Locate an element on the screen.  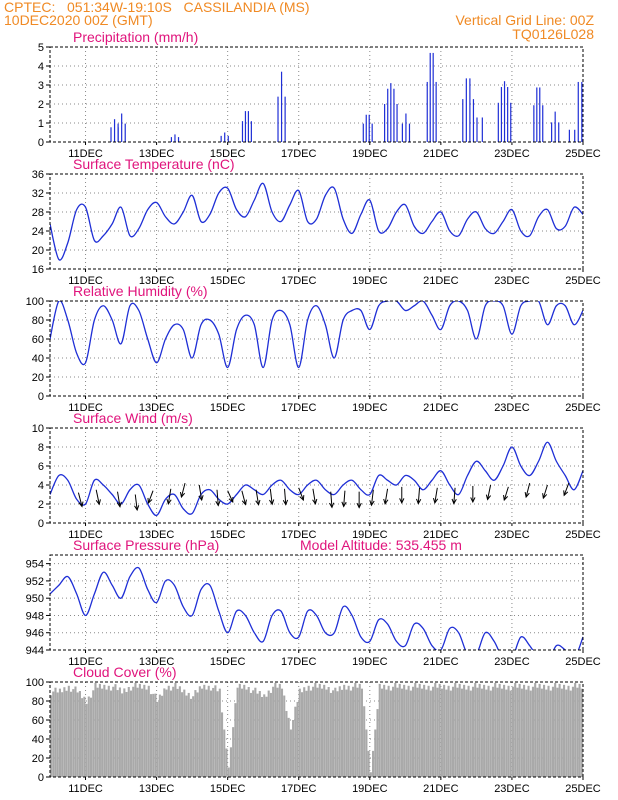
series-line is located at coordinates (316, 221).